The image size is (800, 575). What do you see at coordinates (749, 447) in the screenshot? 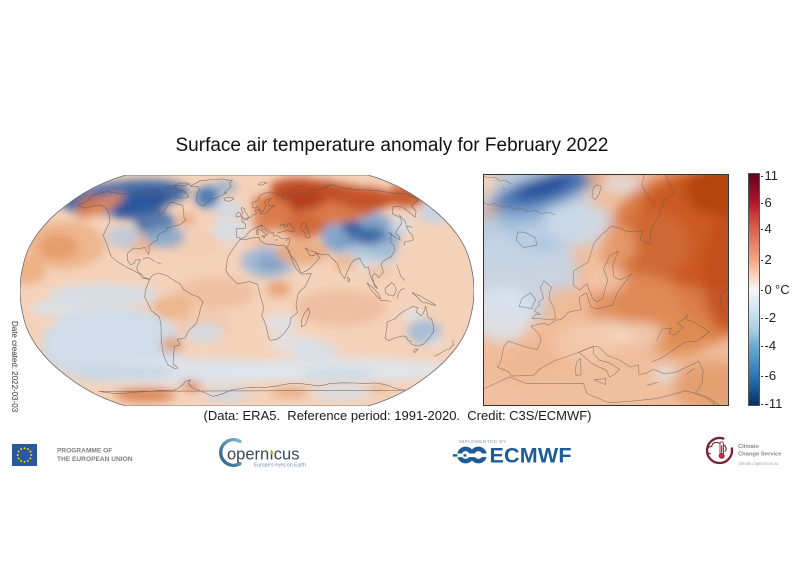
I see `svg-text: Climate` at bounding box center [749, 447].